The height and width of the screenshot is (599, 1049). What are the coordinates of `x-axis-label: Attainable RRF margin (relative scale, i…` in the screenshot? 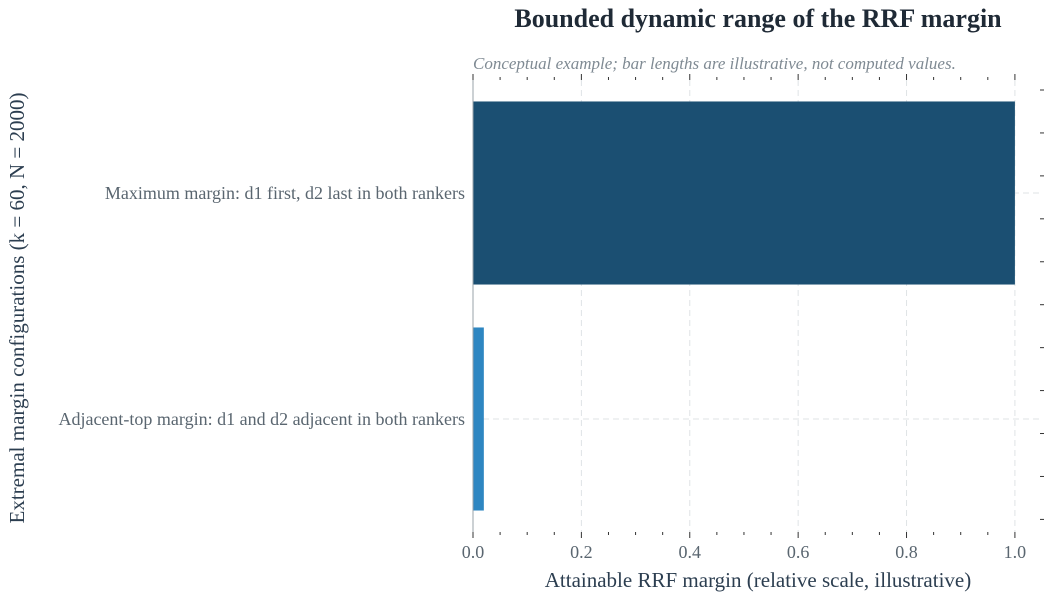 It's located at (758, 580).